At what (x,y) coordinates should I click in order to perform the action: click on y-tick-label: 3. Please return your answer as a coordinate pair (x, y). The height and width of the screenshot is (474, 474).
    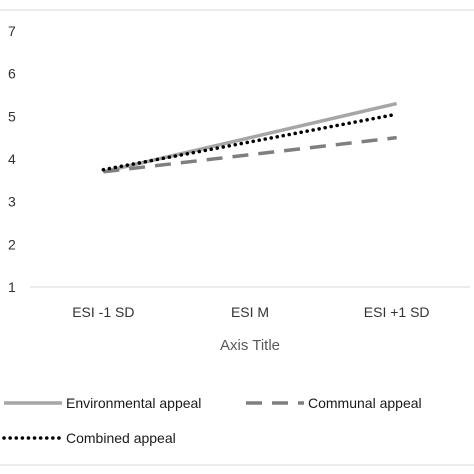
    Looking at the image, I should click on (12, 202).